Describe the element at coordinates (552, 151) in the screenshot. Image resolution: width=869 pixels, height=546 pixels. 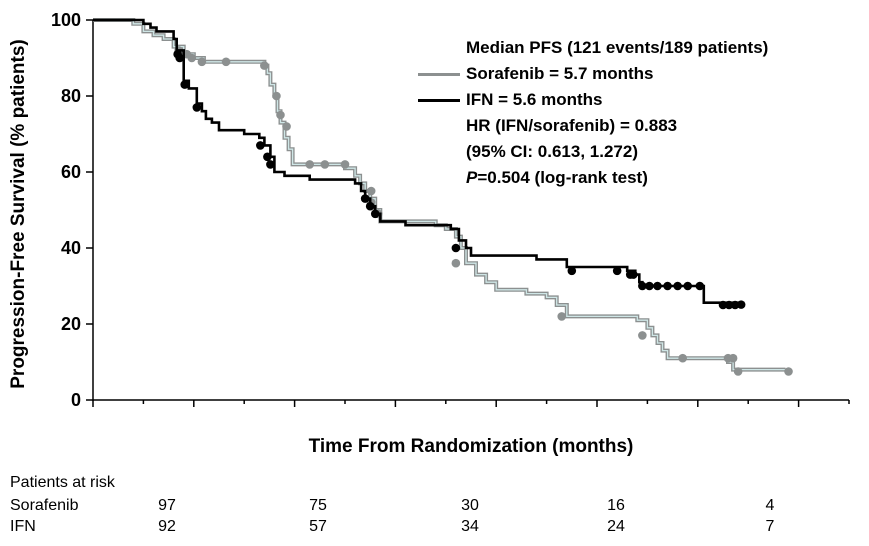
I see `confidence-interval-text: (95% CI: 0.613, 1.272)` at that location.